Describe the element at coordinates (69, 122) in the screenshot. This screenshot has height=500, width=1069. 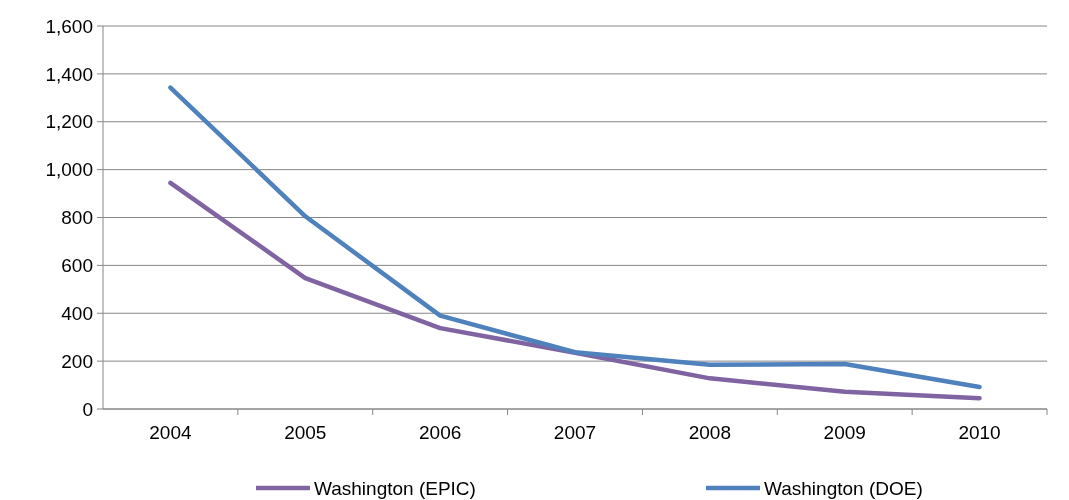
I see `y-tick-label: 1,200` at that location.